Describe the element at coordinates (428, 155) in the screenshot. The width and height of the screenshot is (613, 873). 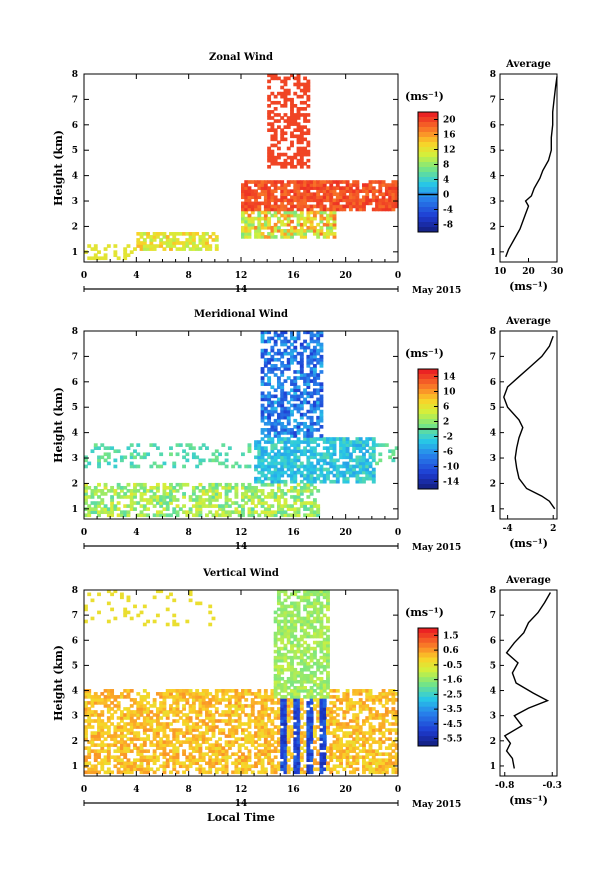
I see `colorbar-segment` at that location.